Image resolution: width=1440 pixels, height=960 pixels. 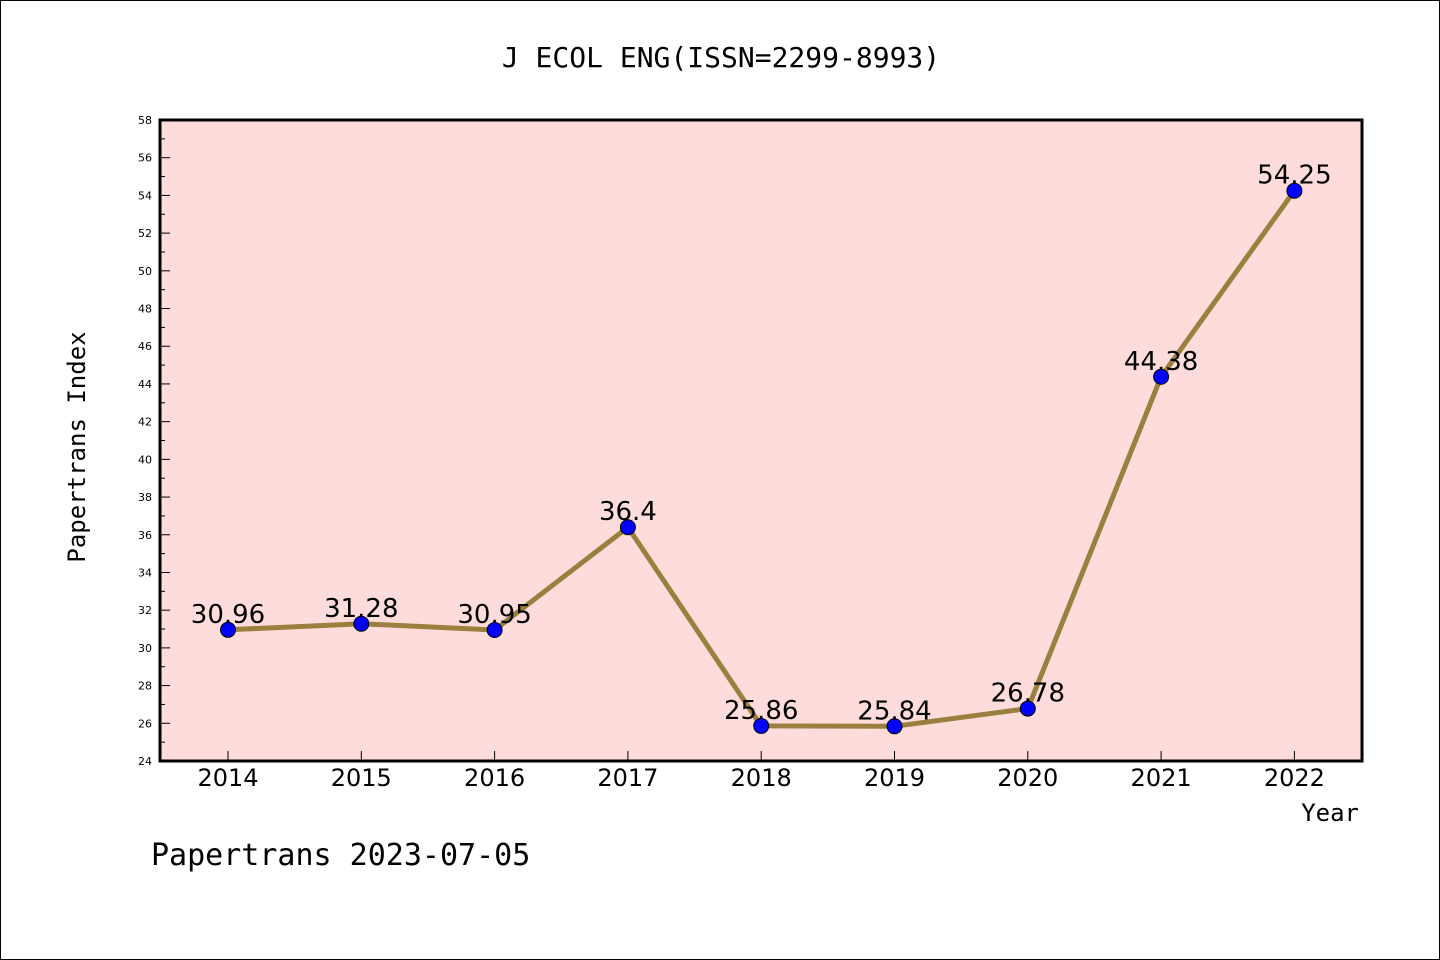 What do you see at coordinates (77, 446) in the screenshot?
I see `y-axis-label: Papertrans Index` at bounding box center [77, 446].